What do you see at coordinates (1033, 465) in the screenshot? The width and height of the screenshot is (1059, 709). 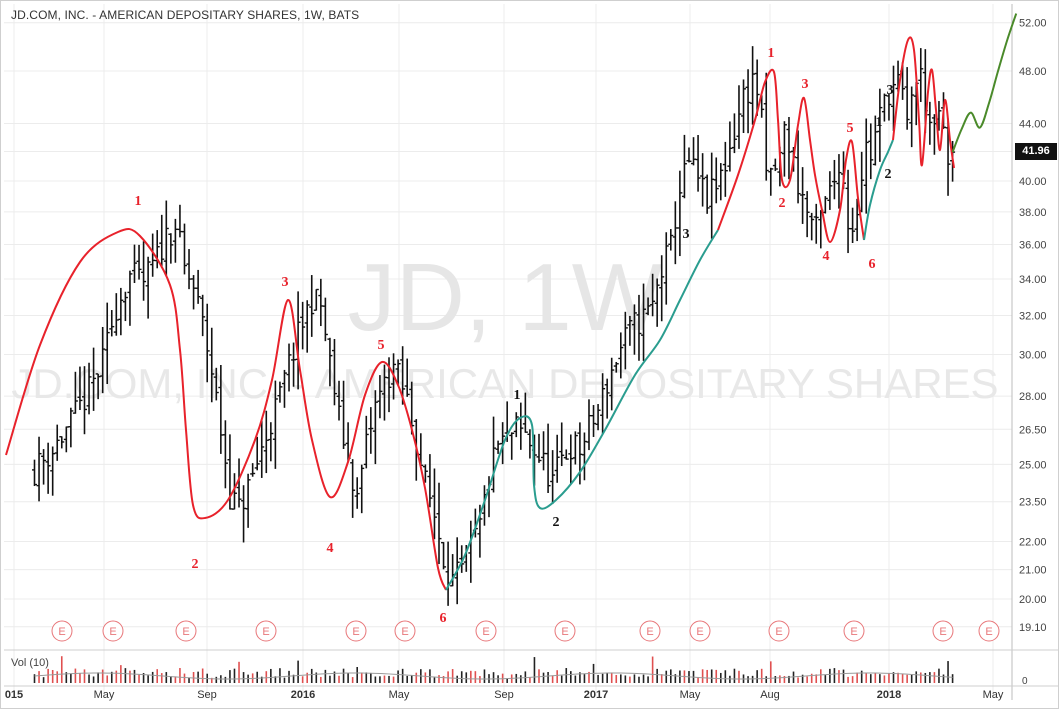 I see `y-tick-label: 25.00` at bounding box center [1033, 465].